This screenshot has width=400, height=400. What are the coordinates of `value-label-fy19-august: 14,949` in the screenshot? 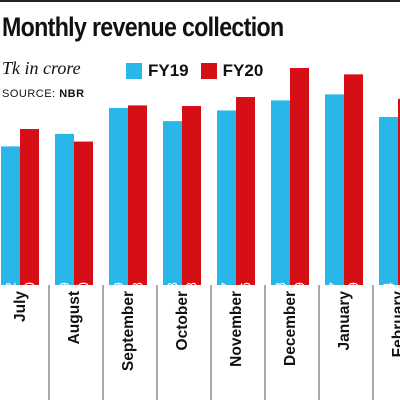 It's located at (66, 304).